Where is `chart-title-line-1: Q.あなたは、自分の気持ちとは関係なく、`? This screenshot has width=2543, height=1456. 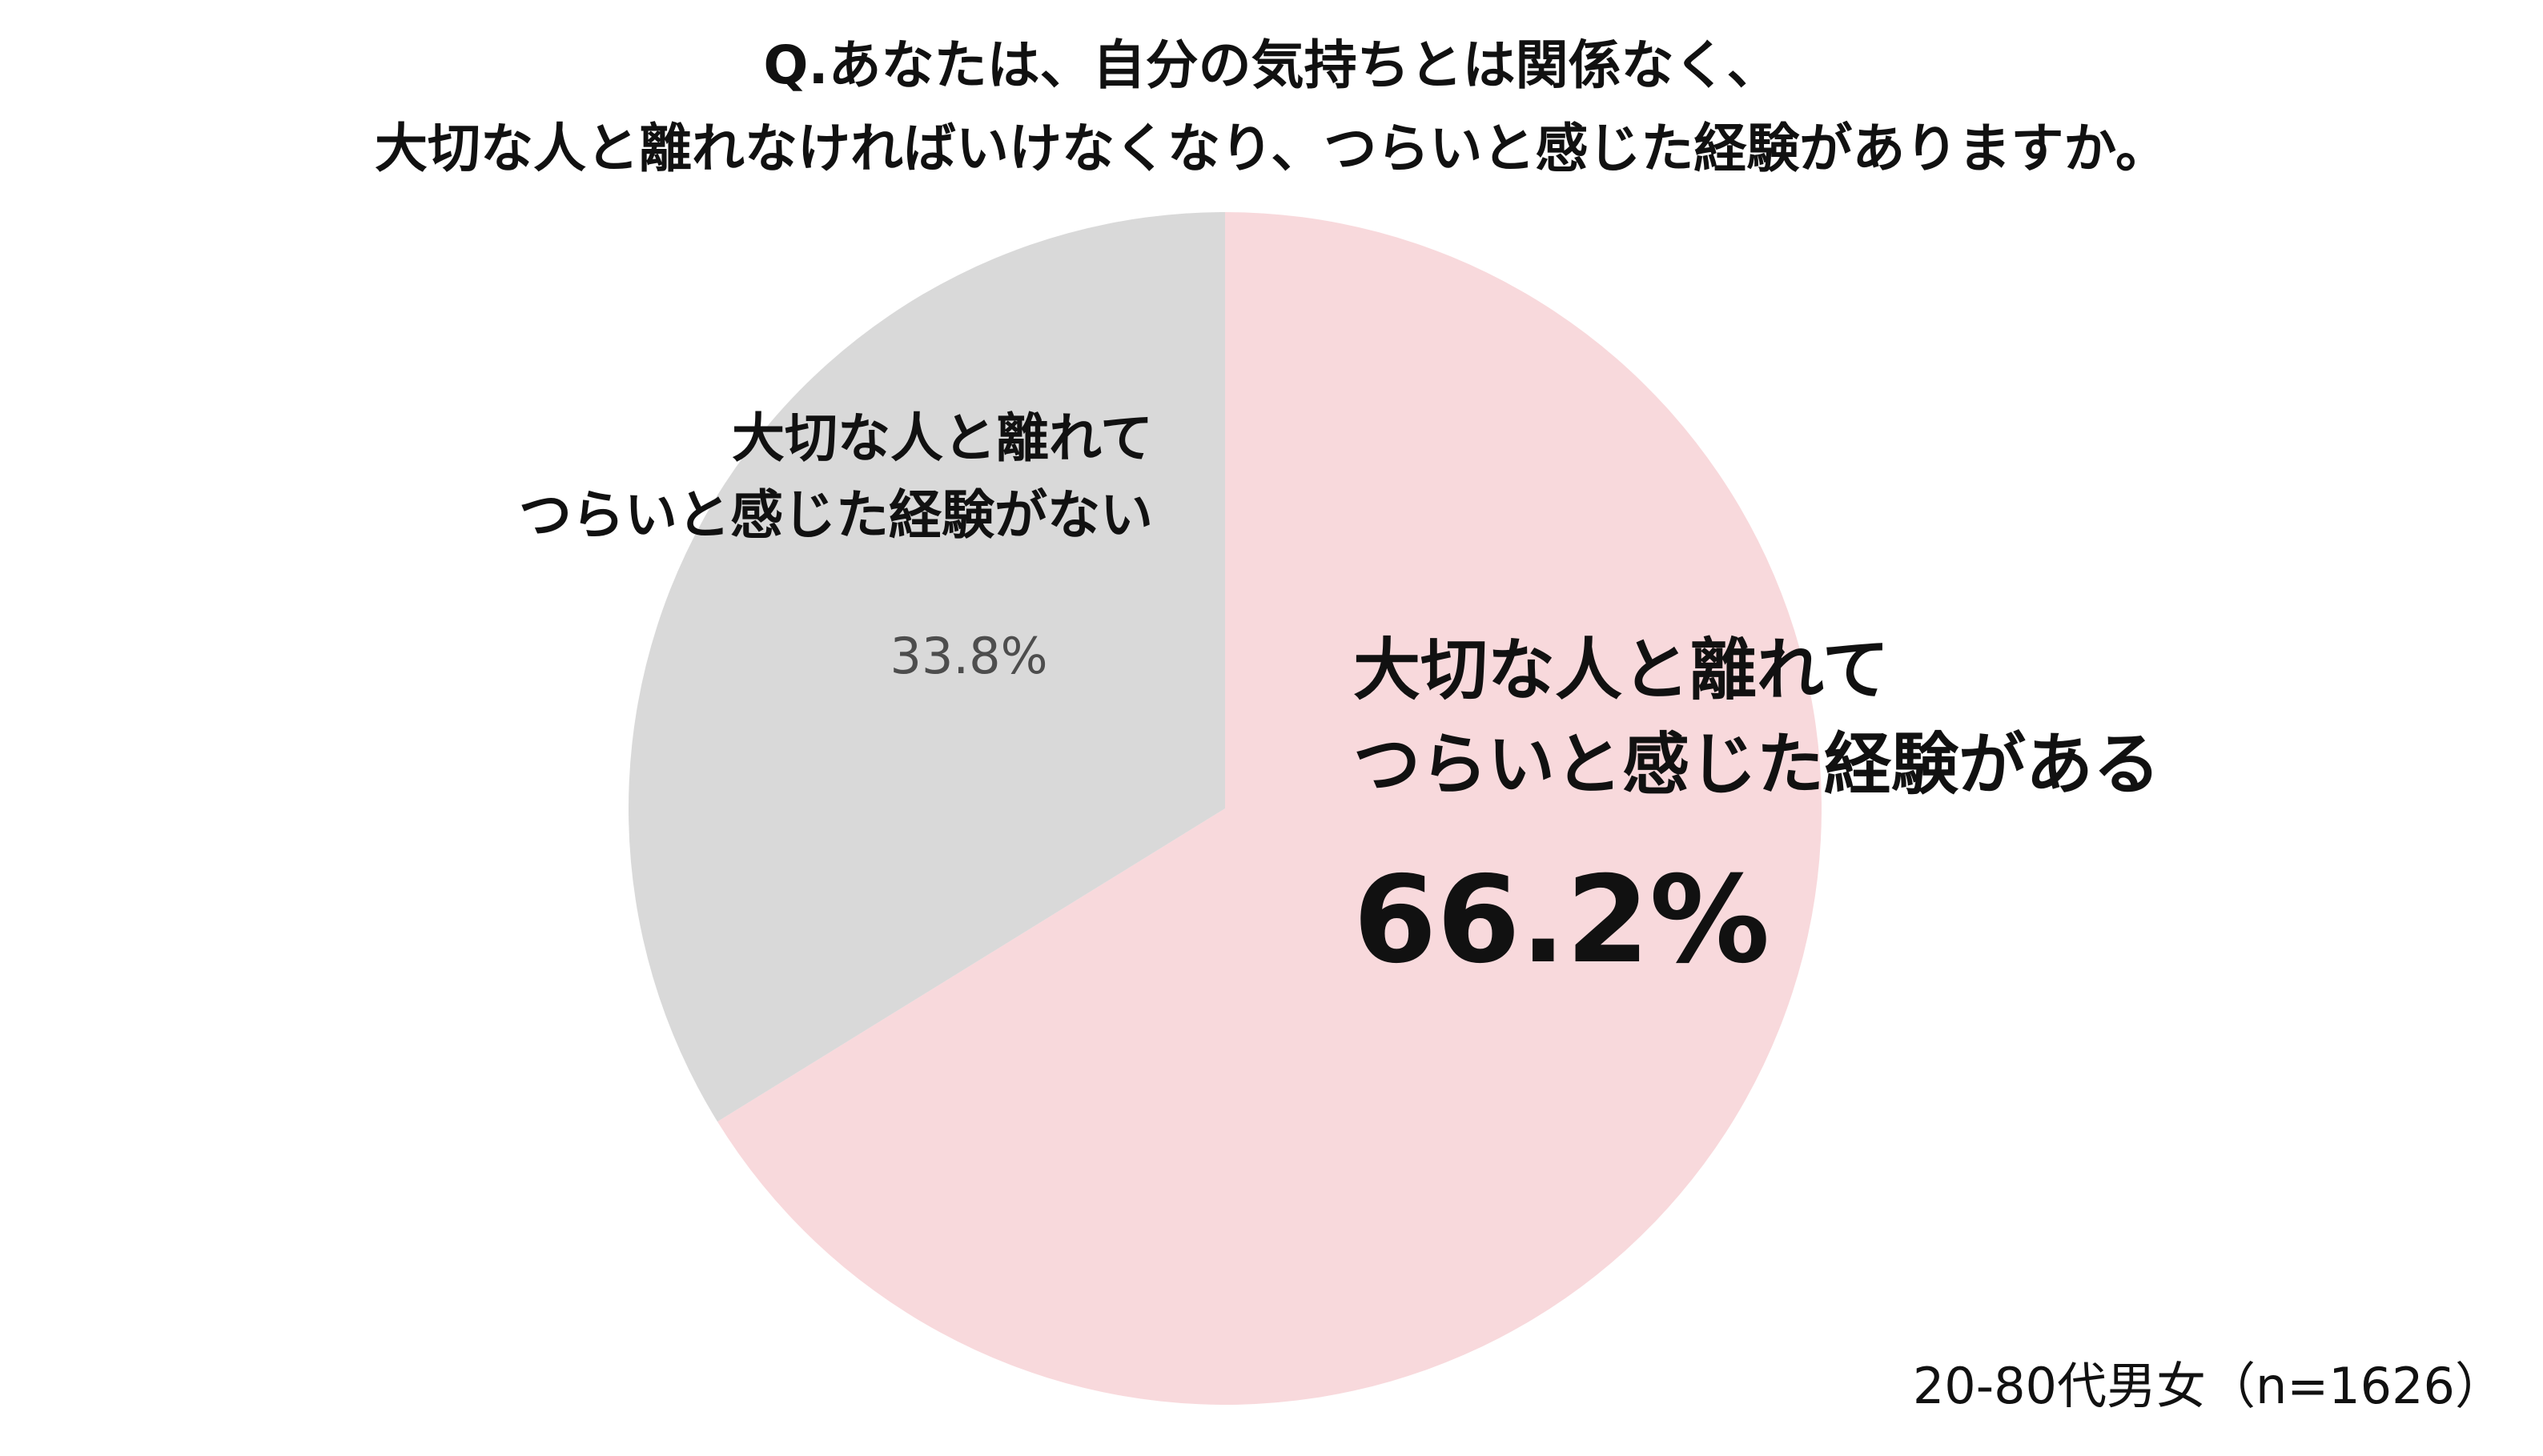 chart-title-line-1: Q.あなたは、自分の気持ちとは関係なく、 is located at coordinates (1271, 65).